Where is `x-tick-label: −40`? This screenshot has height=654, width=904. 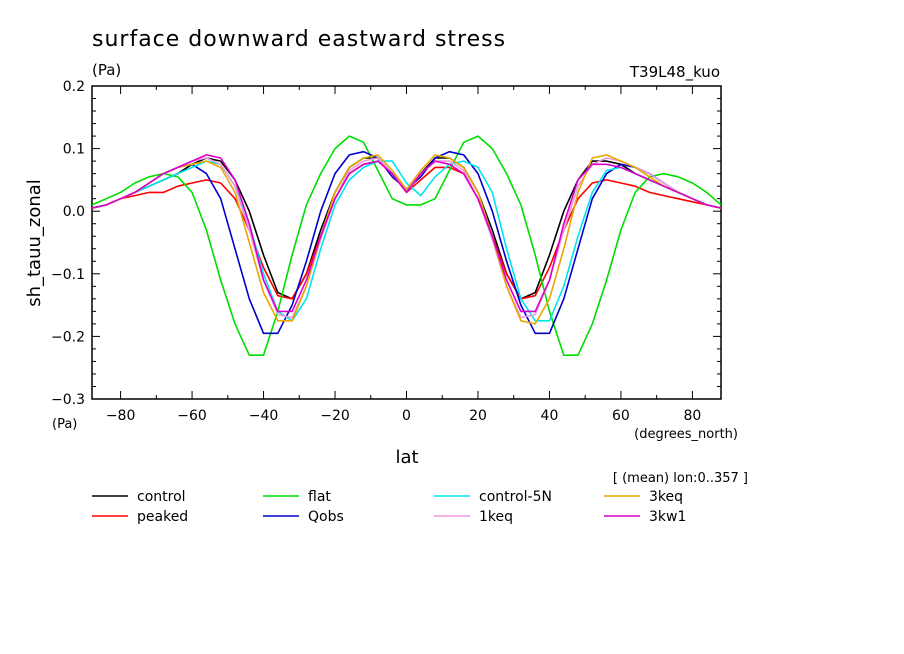
x-tick-label: −40 is located at coordinates (264, 416).